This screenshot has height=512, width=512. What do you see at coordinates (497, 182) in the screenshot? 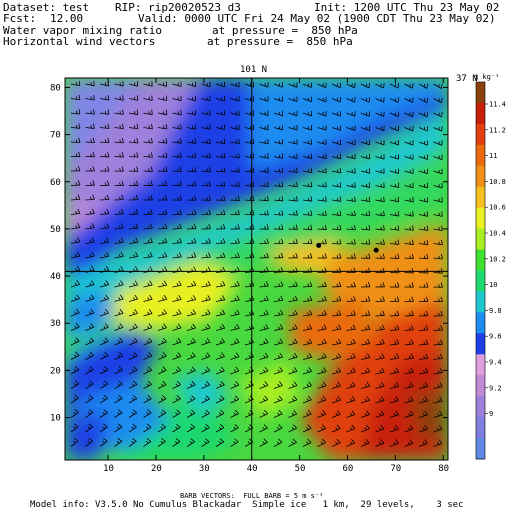
I see `colorbar-label: 10.8` at bounding box center [497, 182].